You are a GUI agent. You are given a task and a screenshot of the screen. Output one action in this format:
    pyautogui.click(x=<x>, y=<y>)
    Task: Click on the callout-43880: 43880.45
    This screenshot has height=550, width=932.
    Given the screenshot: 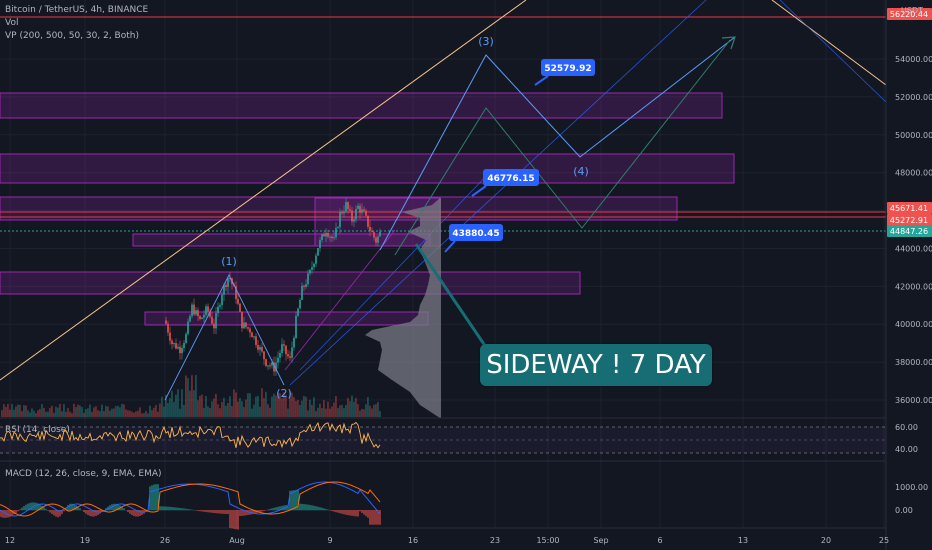 What is the action you would take?
    pyautogui.click(x=473, y=238)
    